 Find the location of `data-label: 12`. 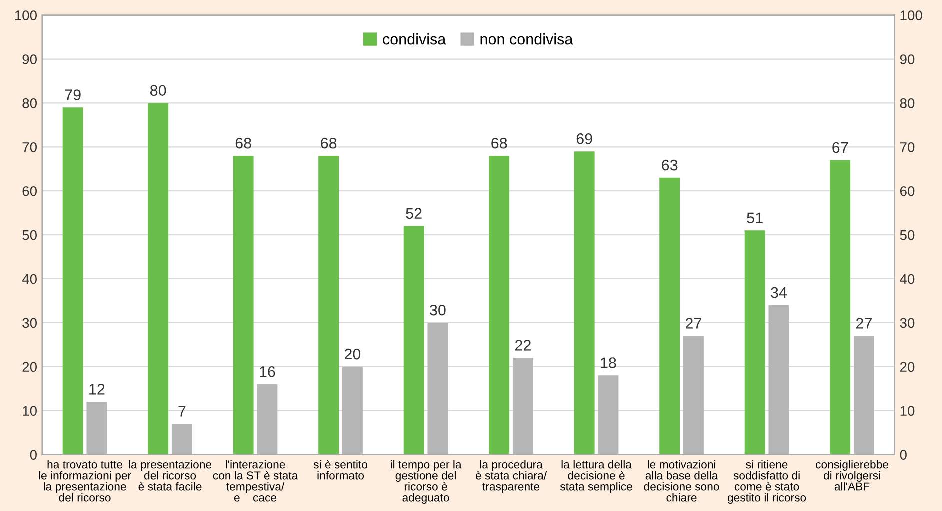

data-label: 12 is located at coordinates (97, 389).